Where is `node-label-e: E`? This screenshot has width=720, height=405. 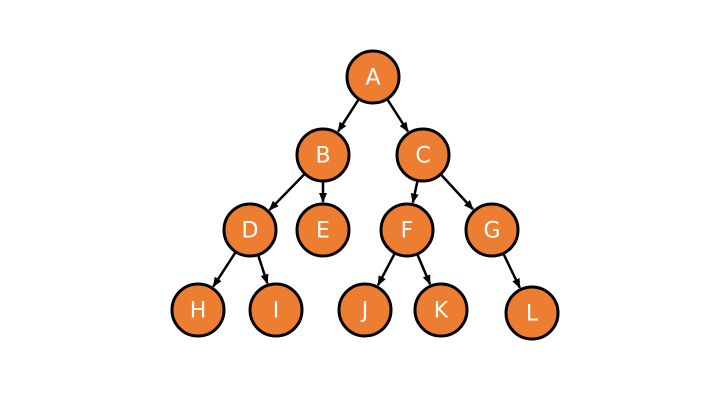
node-label-e: E is located at coordinates (323, 231).